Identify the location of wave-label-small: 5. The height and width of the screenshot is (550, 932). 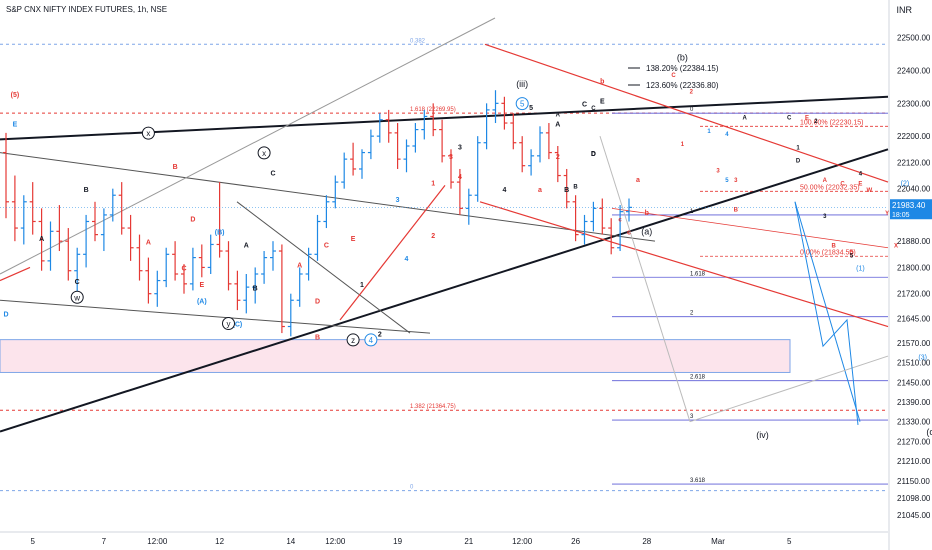
(852, 257).